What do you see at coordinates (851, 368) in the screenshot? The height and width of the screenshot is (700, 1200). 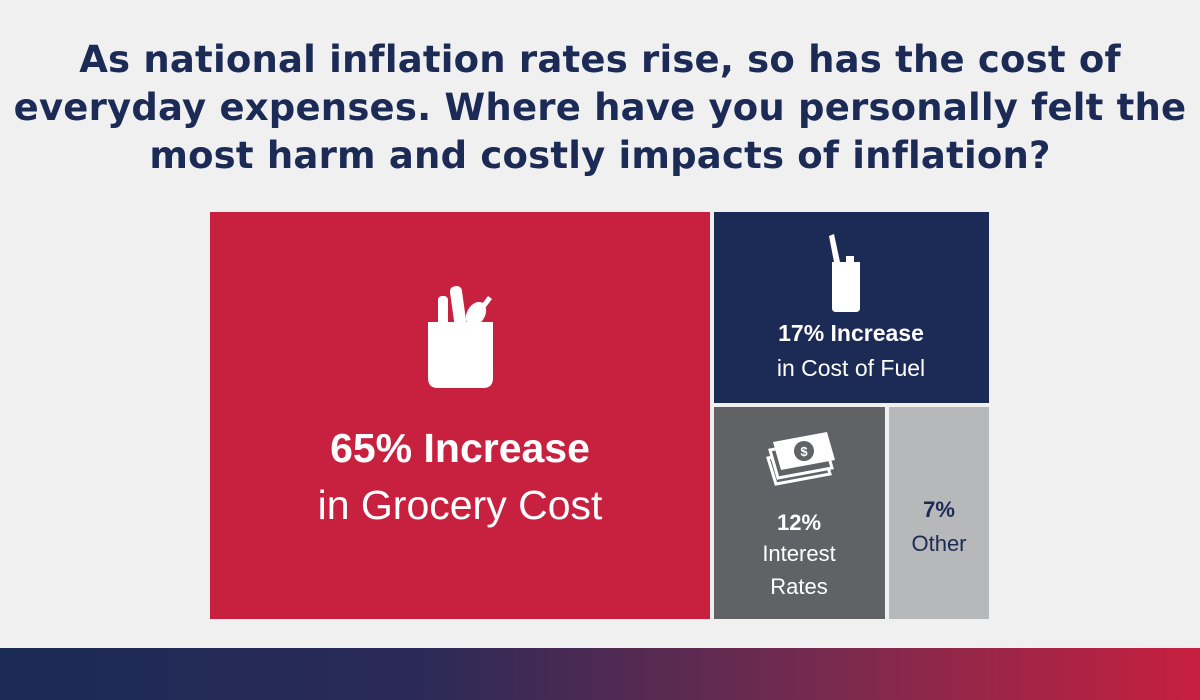 I see `label-fuel-rest: in Cost of Fuel` at bounding box center [851, 368].